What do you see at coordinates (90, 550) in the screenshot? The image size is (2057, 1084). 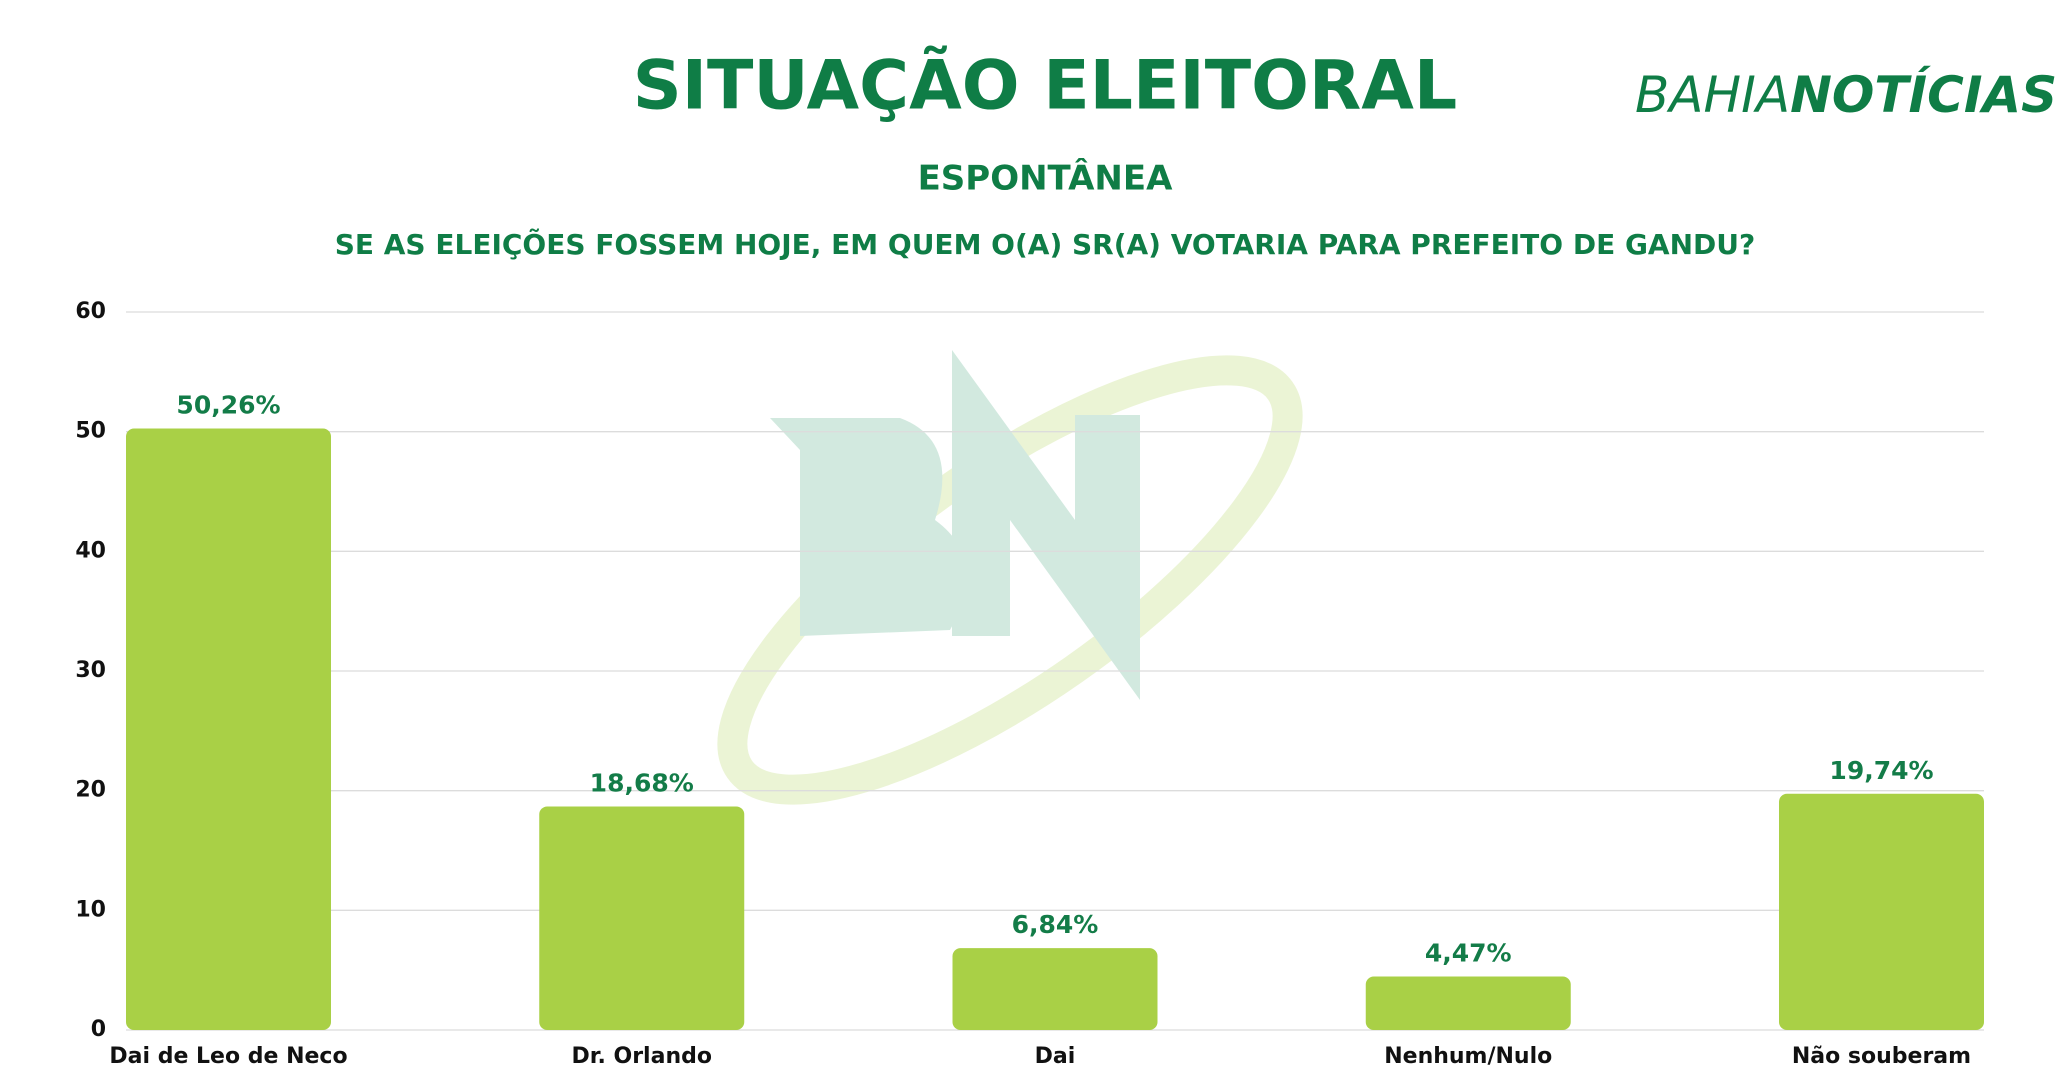 I see `y-tick-label: 40` at bounding box center [90, 550].